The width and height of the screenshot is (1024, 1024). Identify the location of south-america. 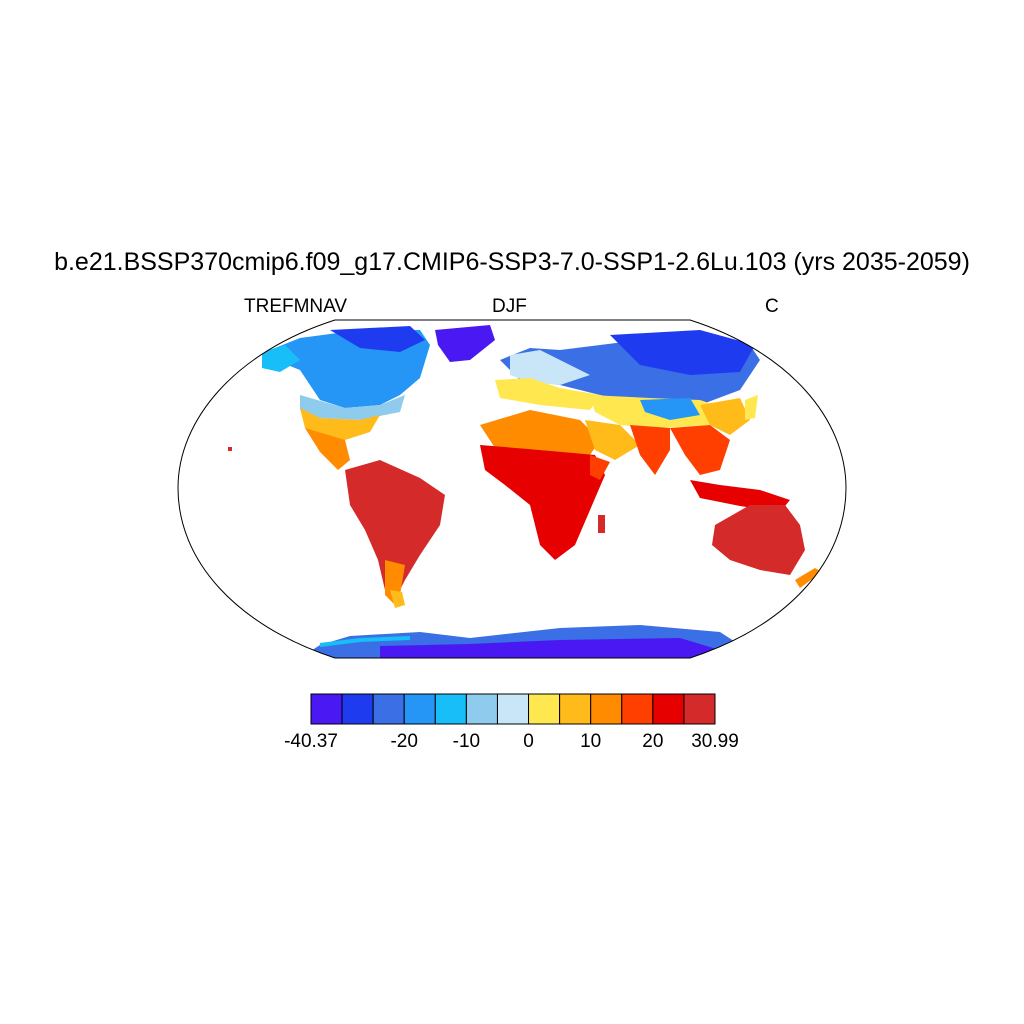
(395, 530).